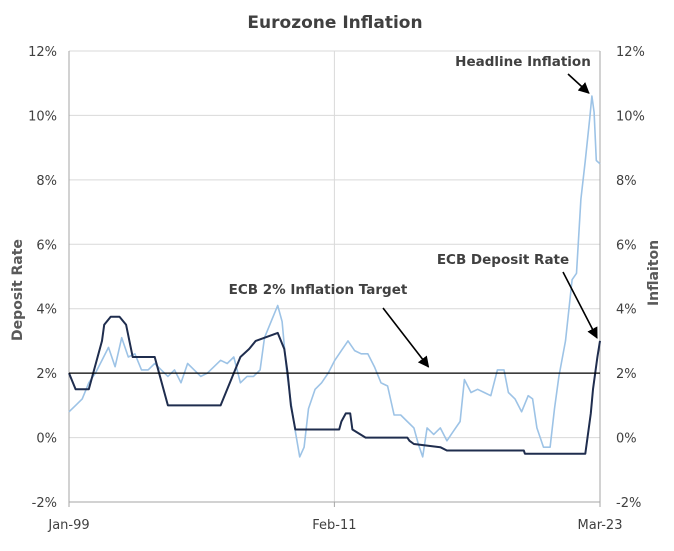  I want to click on y-tick-label-left: 2%, so click(46, 374).